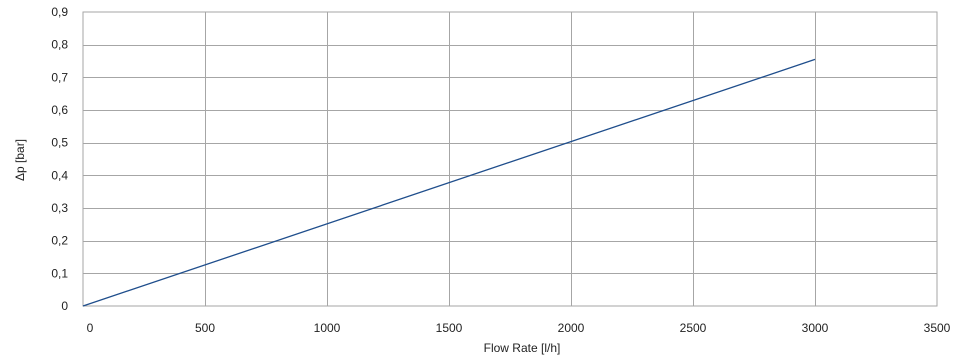 The image size is (955, 360). I want to click on x-tick-label: 3000, so click(815, 328).